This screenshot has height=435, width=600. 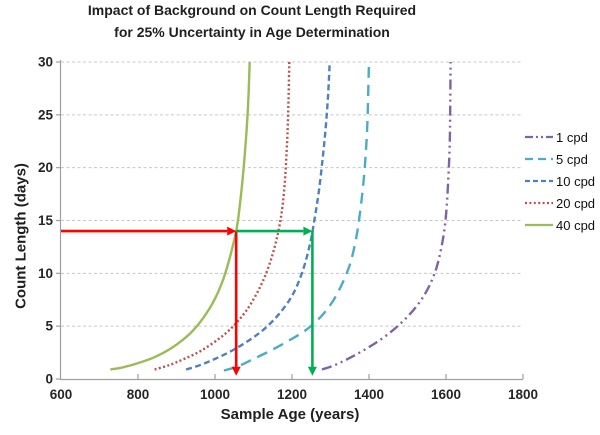 I want to click on legend-item-label: 40 cpd, so click(x=576, y=225).